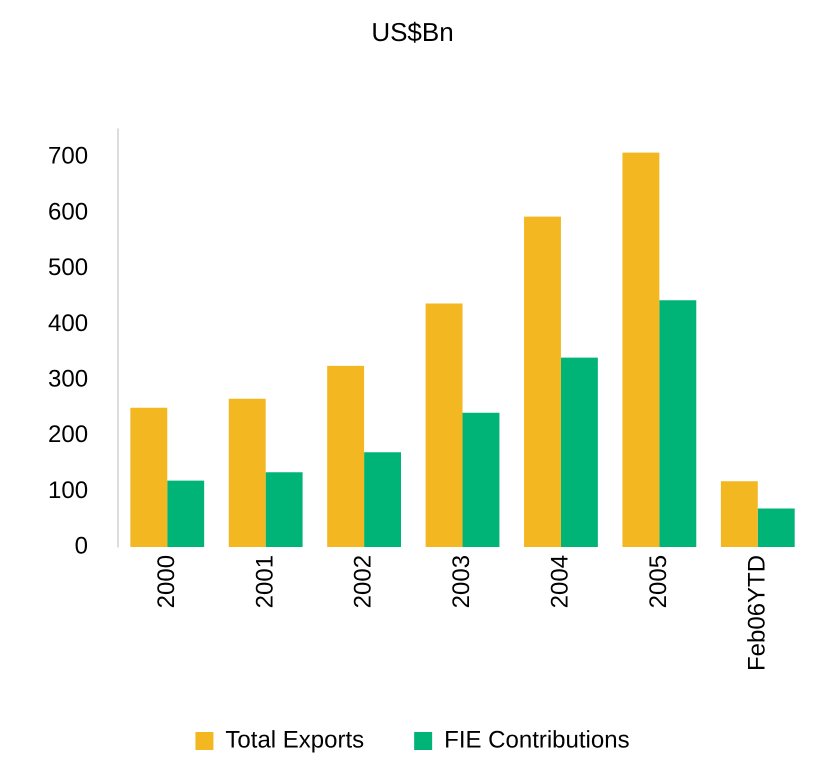 The height and width of the screenshot is (771, 825). What do you see at coordinates (294, 740) in the screenshot?
I see `legend-label: Total Exports` at bounding box center [294, 740].